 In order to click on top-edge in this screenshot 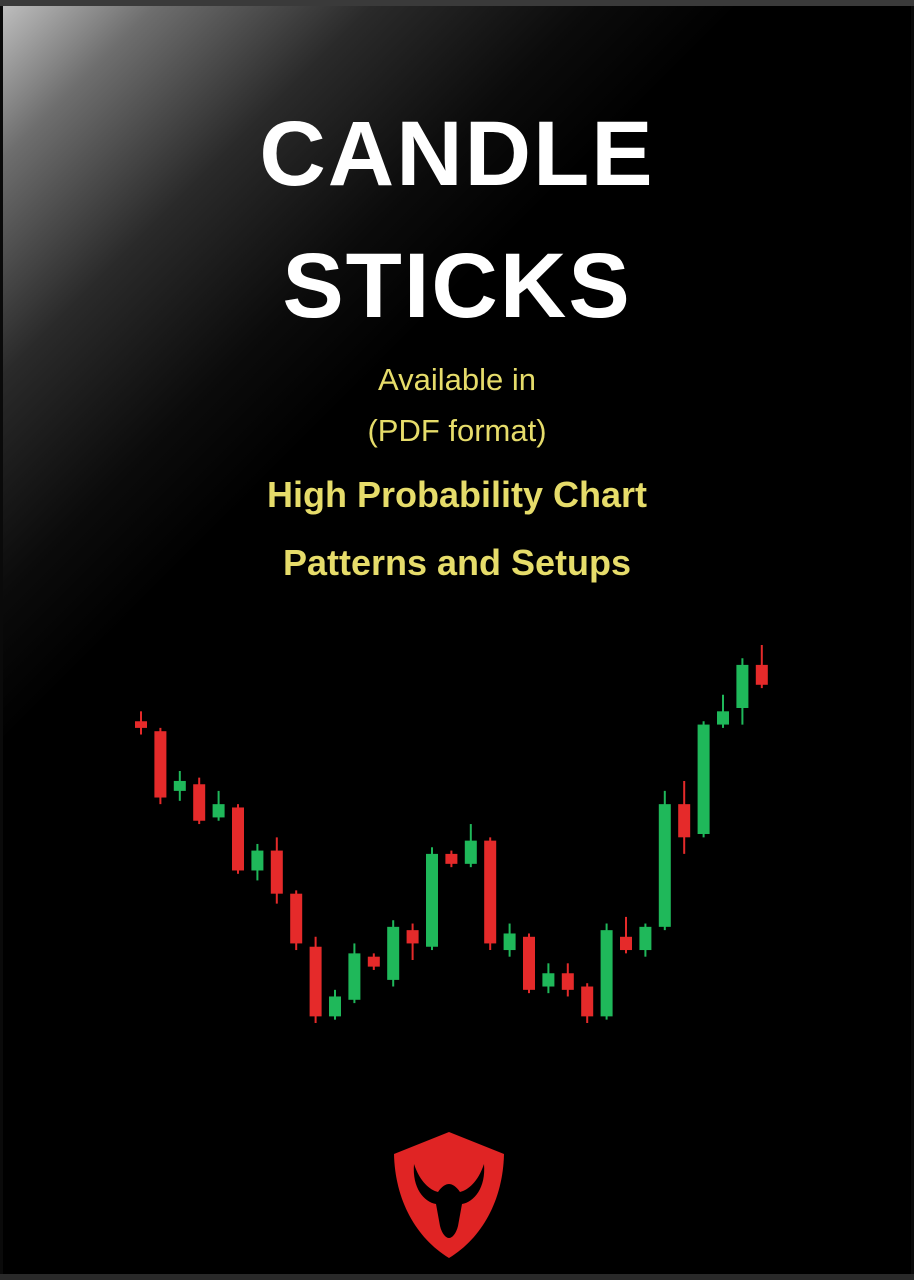, I will do `click(457, 3)`.